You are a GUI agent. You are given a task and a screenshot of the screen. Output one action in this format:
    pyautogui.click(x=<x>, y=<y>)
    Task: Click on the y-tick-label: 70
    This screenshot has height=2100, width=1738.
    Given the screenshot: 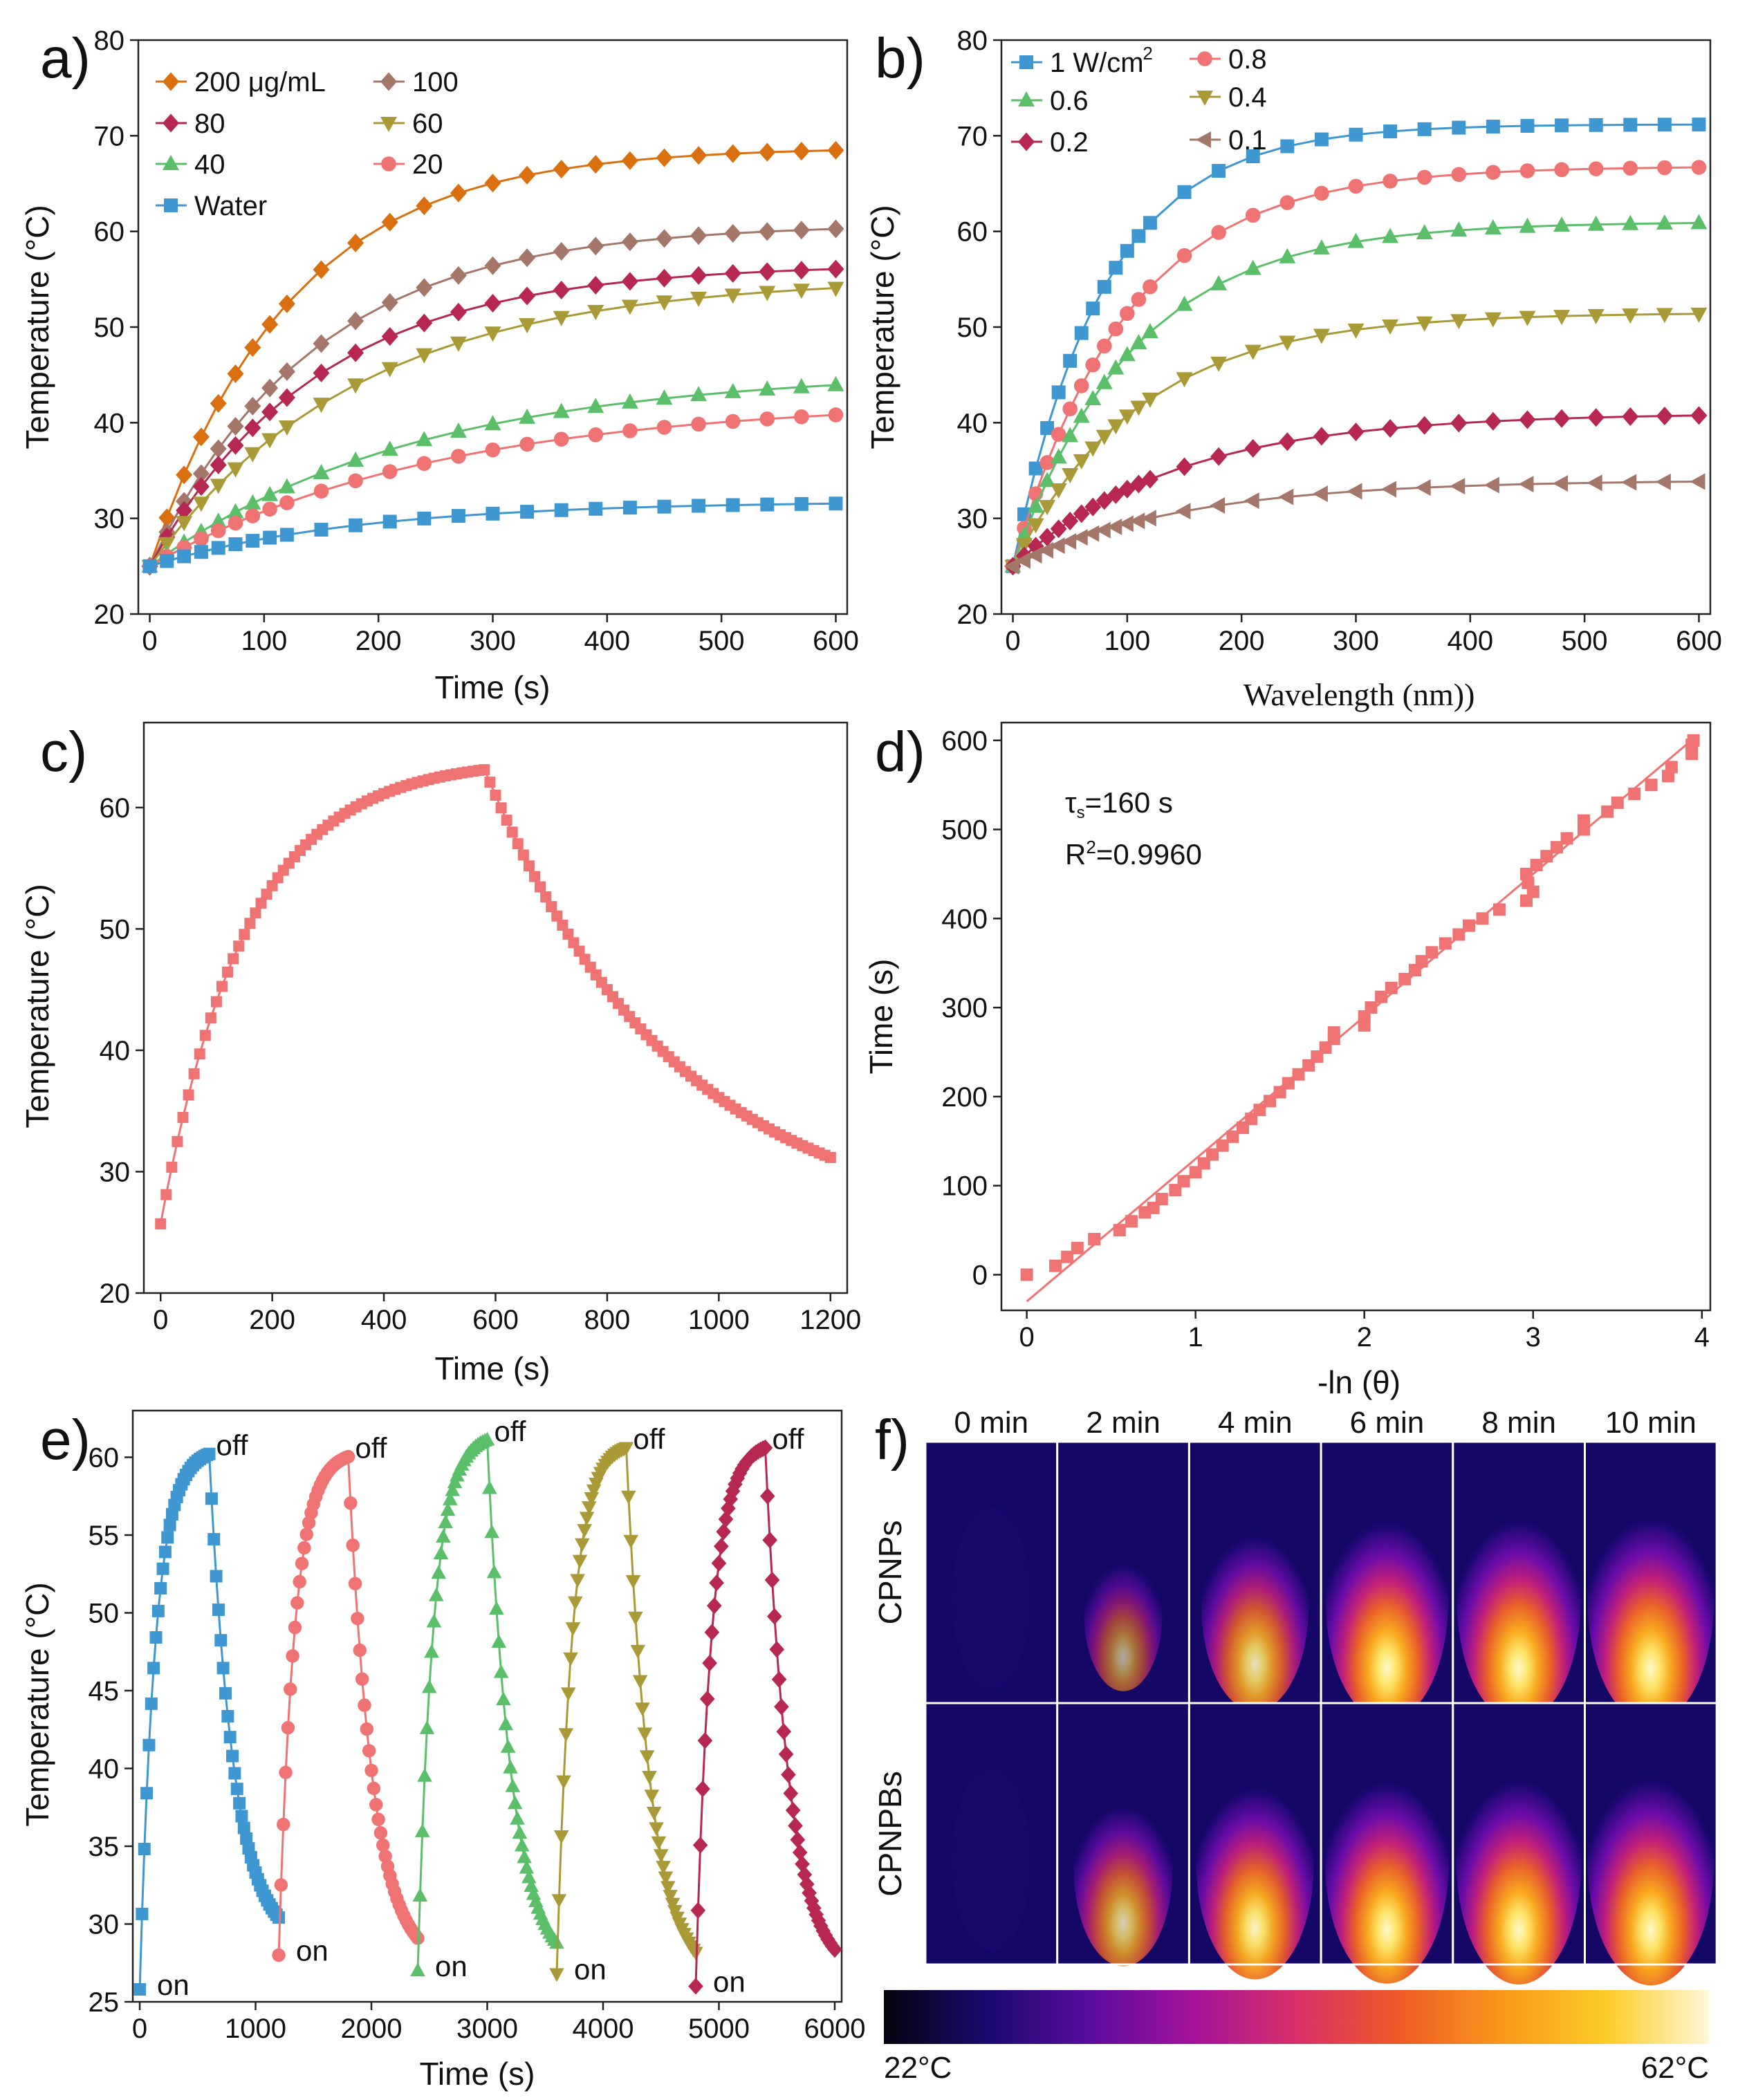 What is the action you would take?
    pyautogui.click(x=972, y=136)
    